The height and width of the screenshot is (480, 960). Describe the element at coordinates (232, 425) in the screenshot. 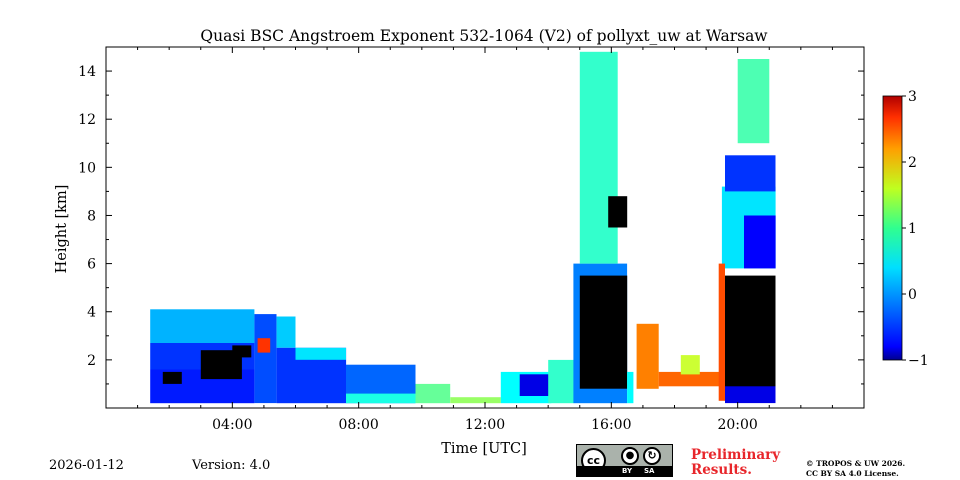

I see `x-tick-label: 04:00` at that location.